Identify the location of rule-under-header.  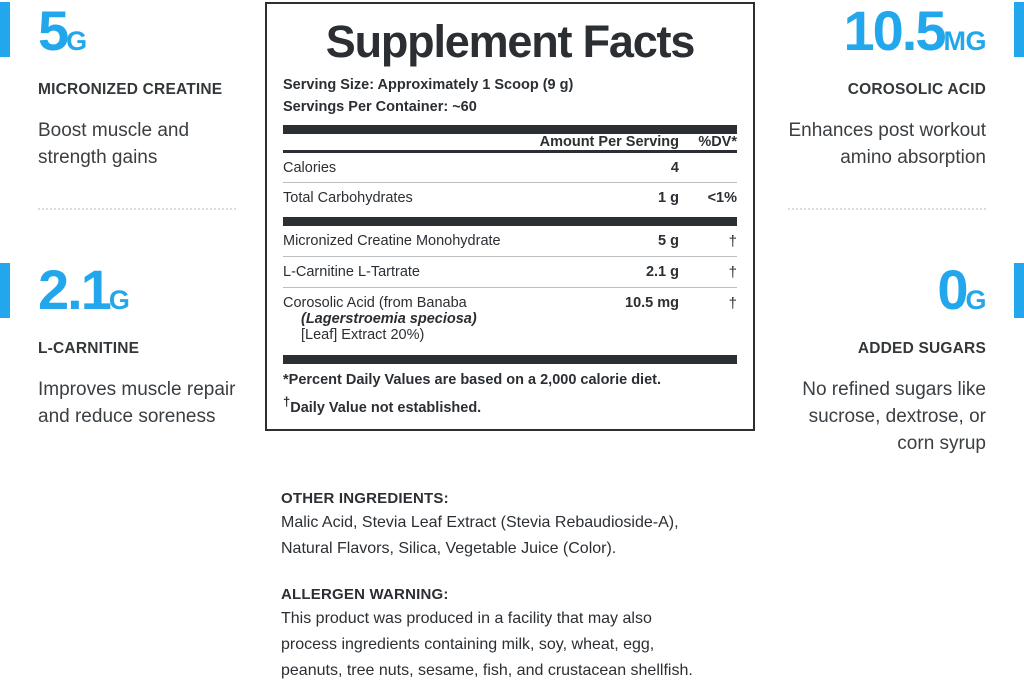
(510, 151).